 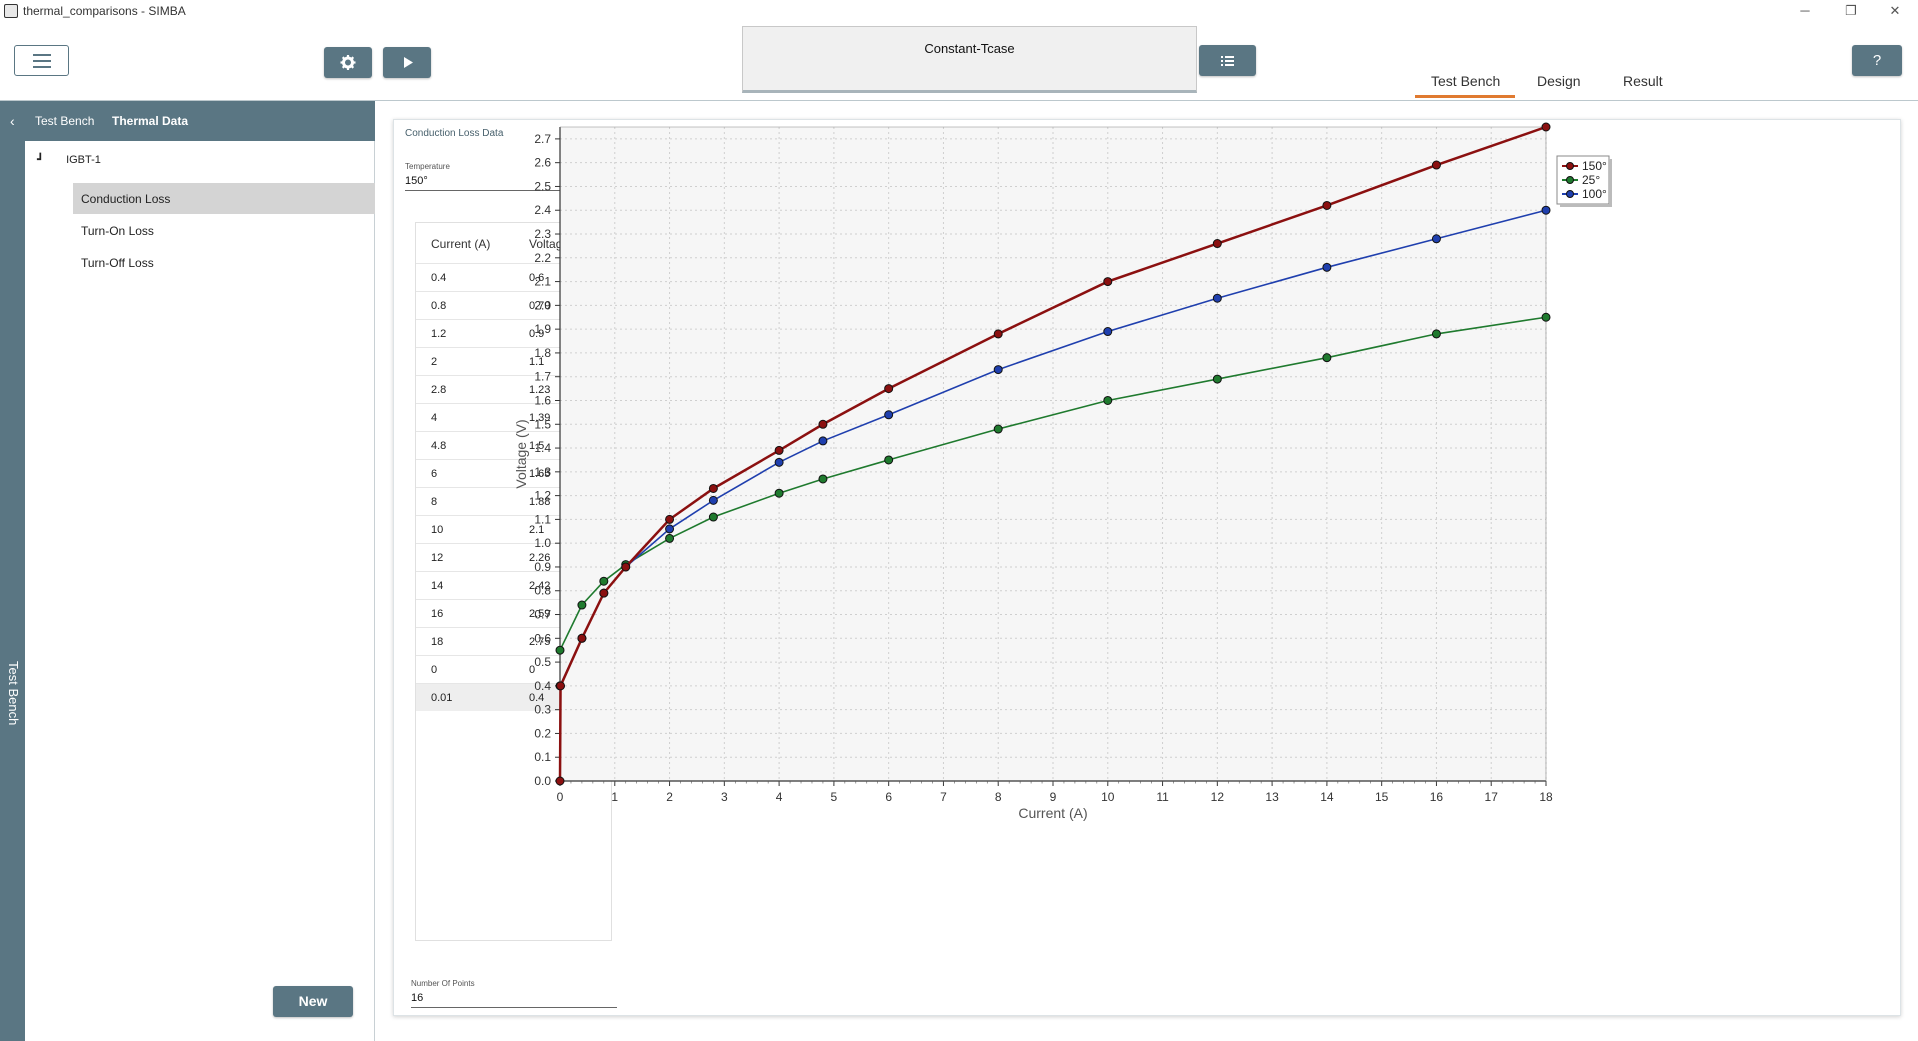 I want to click on cell-voltage: 2.1, so click(x=537, y=530).